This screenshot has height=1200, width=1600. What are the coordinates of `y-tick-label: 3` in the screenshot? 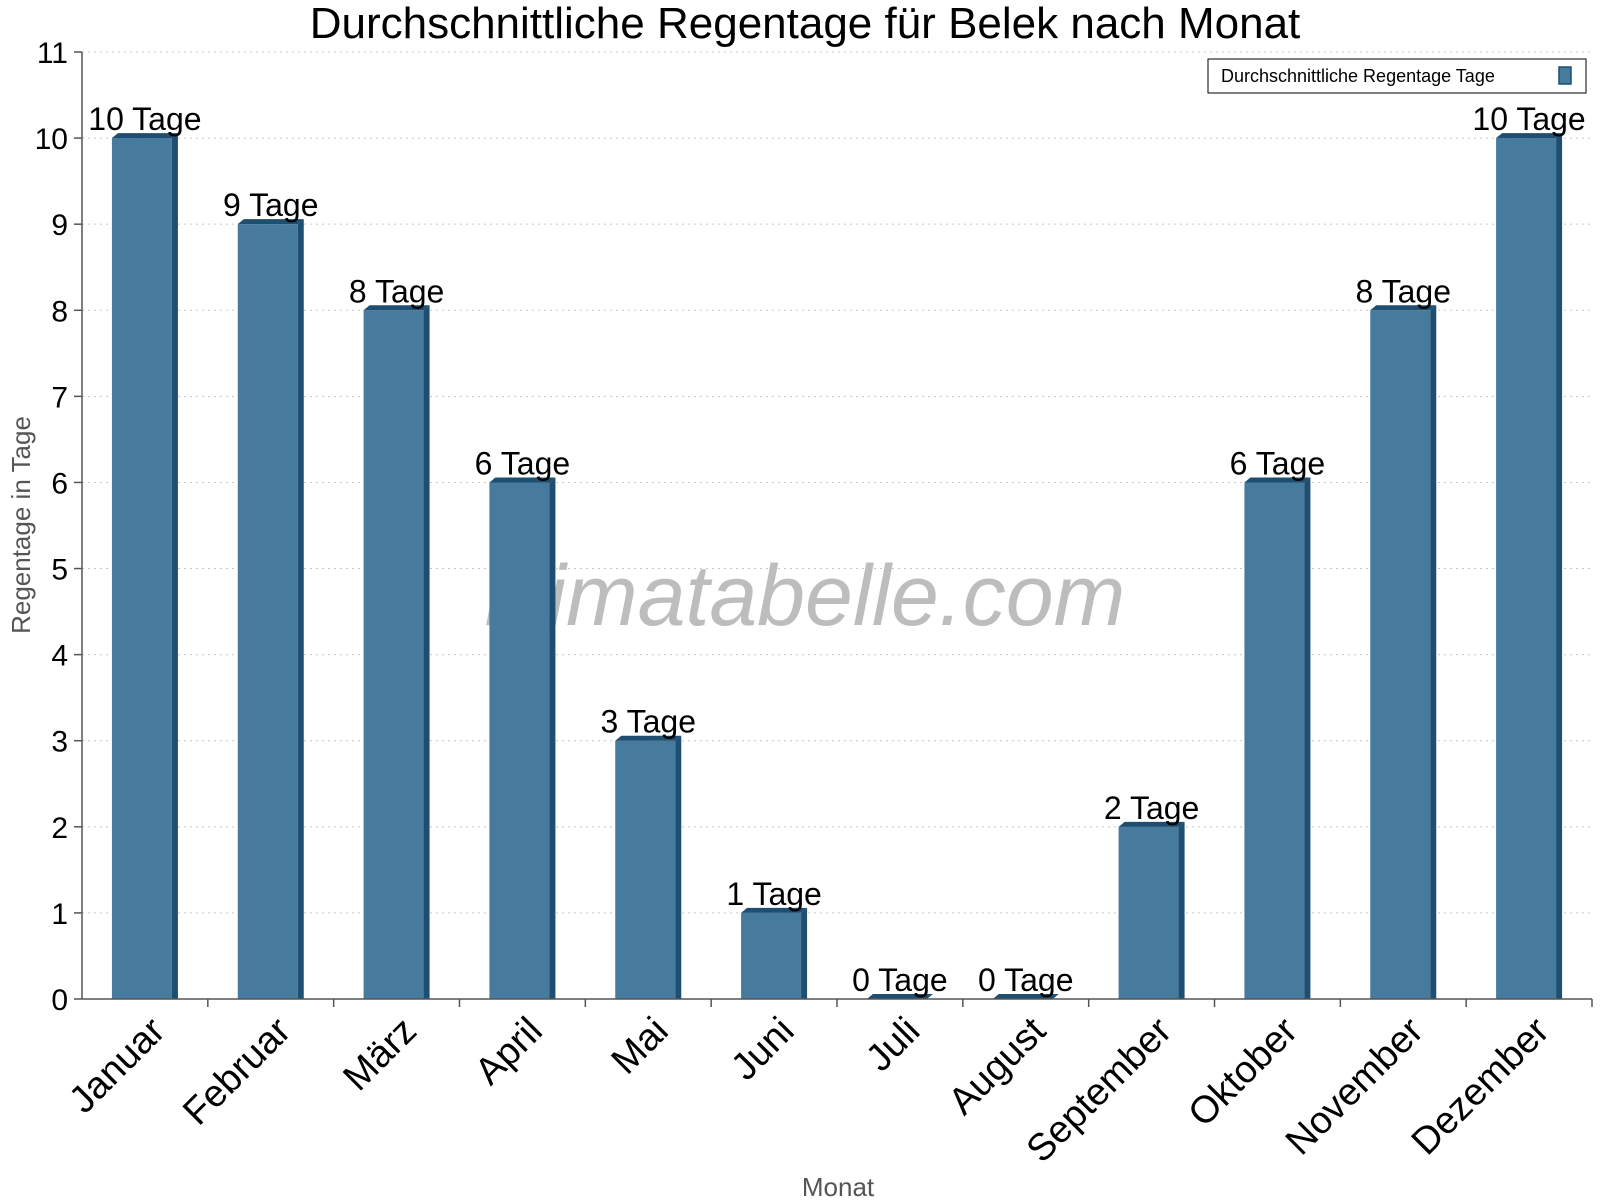 It's located at (59, 742).